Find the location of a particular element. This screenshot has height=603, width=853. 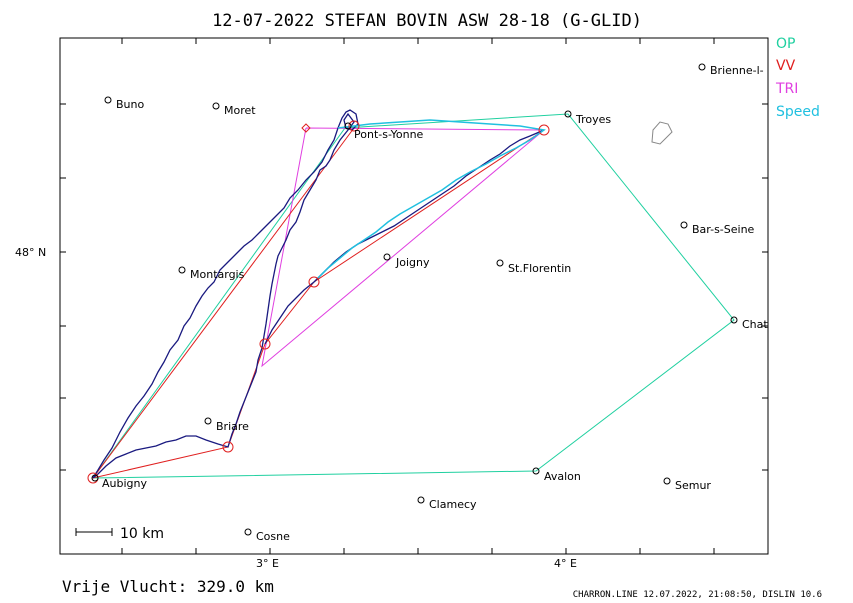

town-buno: Buno is located at coordinates (130, 104).